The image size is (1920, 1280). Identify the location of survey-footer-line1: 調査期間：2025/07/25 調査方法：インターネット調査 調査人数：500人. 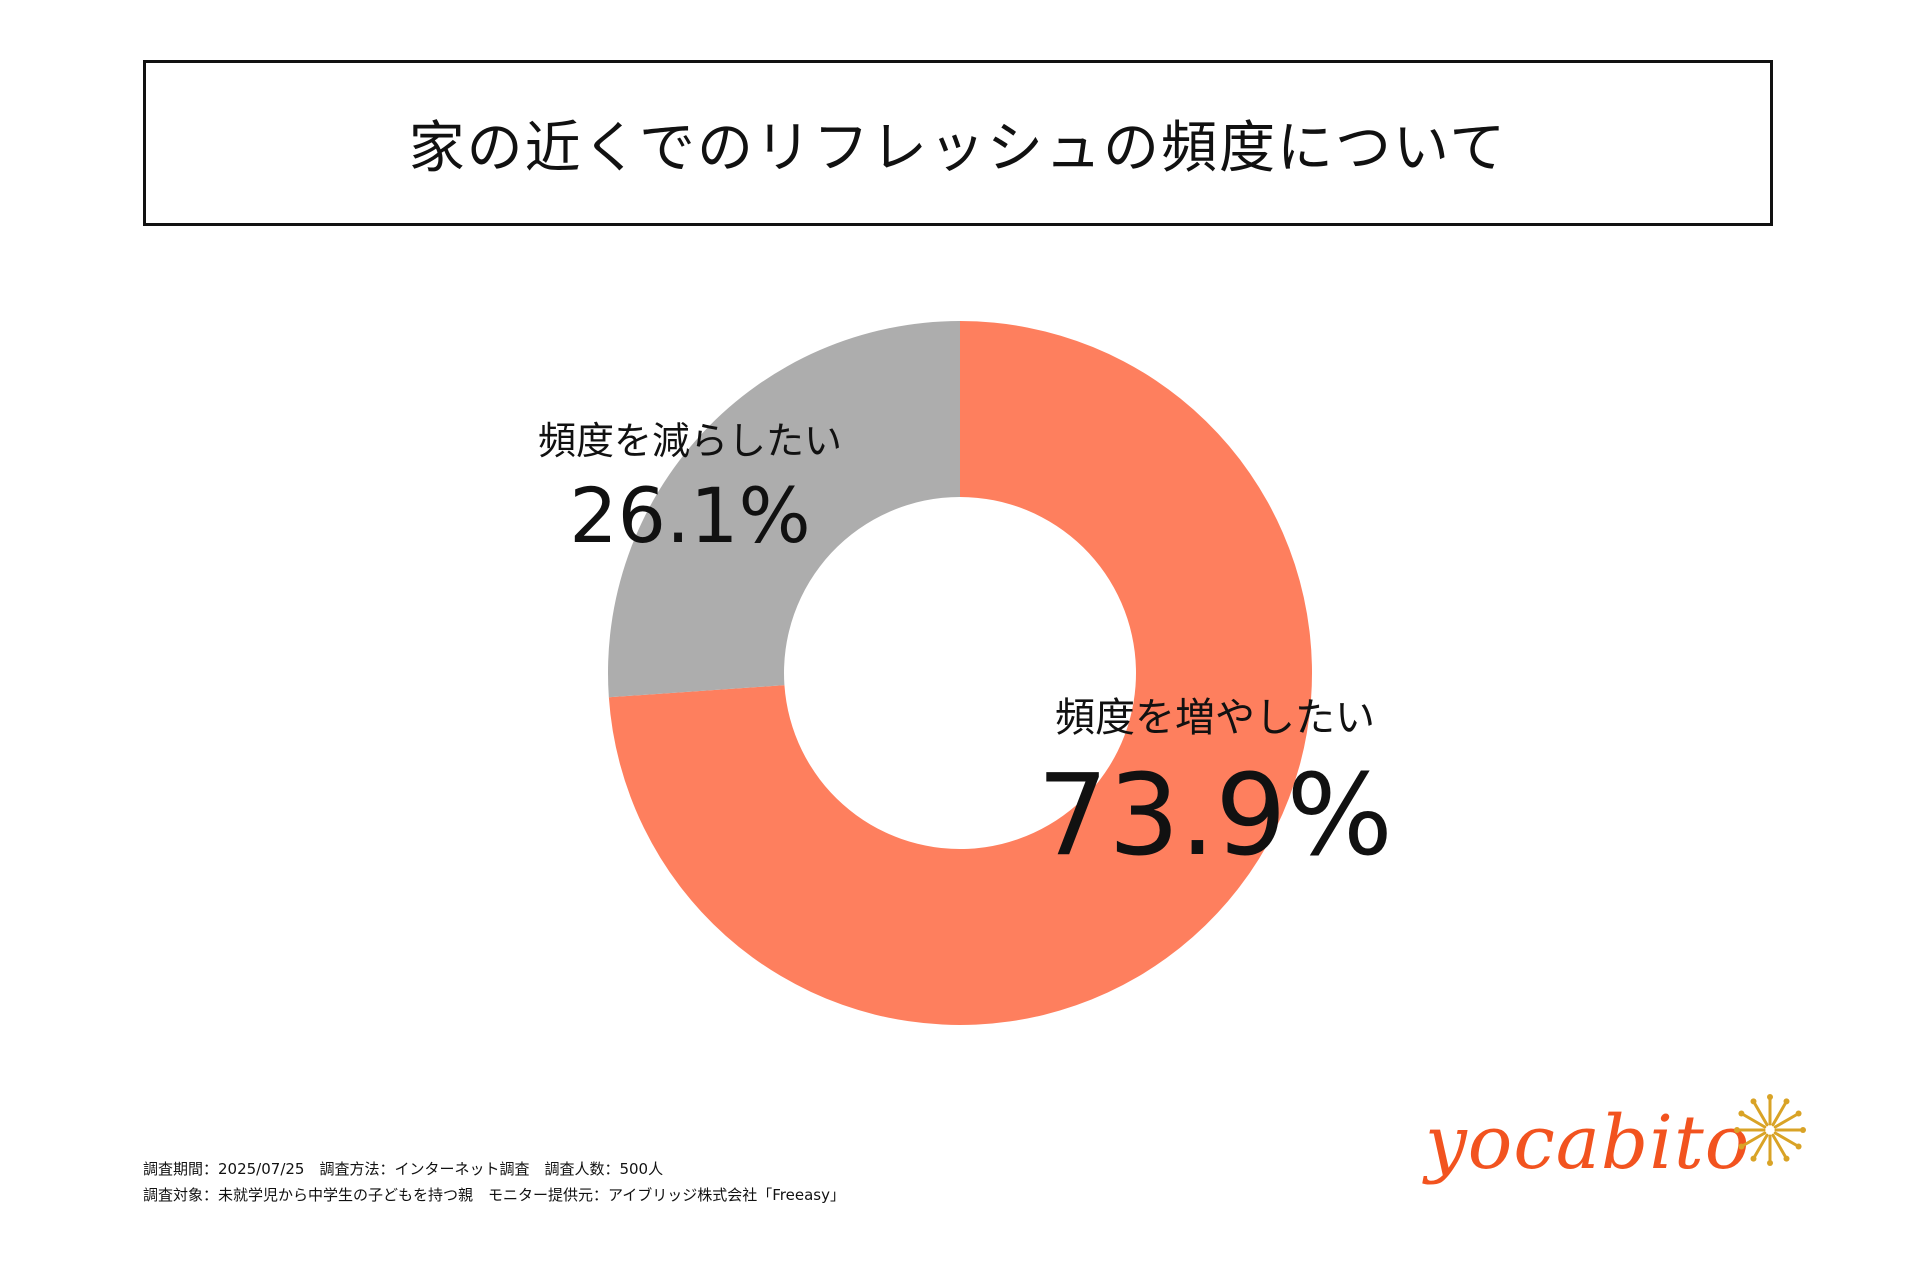
(403, 1169).